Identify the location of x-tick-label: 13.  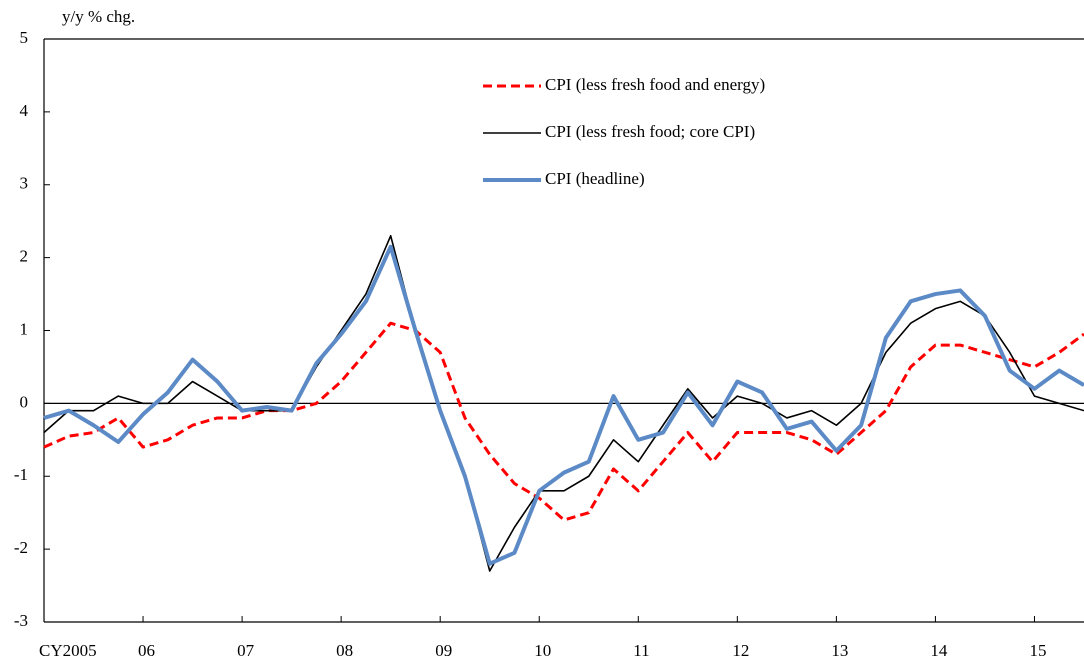
(839, 650).